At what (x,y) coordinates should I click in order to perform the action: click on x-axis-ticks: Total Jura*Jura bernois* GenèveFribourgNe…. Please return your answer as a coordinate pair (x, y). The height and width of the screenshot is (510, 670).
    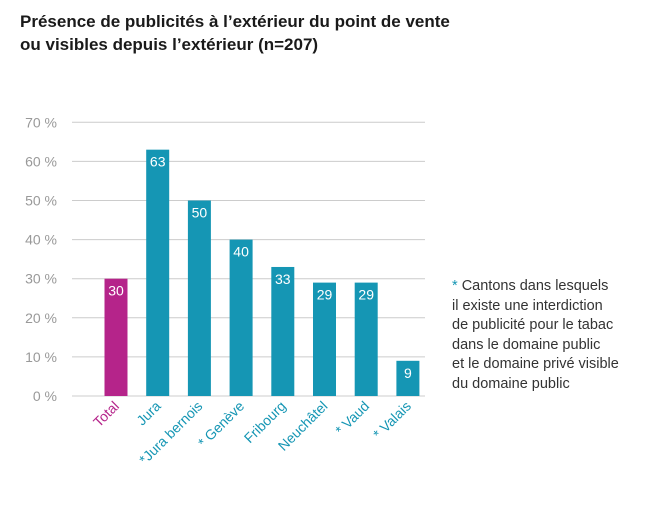
    Looking at the image, I should click on (252, 433).